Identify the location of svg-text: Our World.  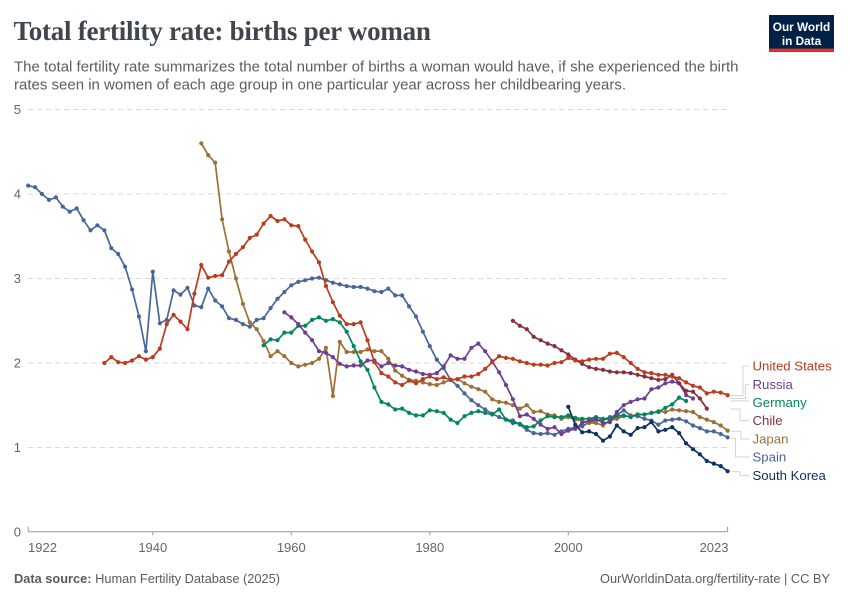
(801, 27).